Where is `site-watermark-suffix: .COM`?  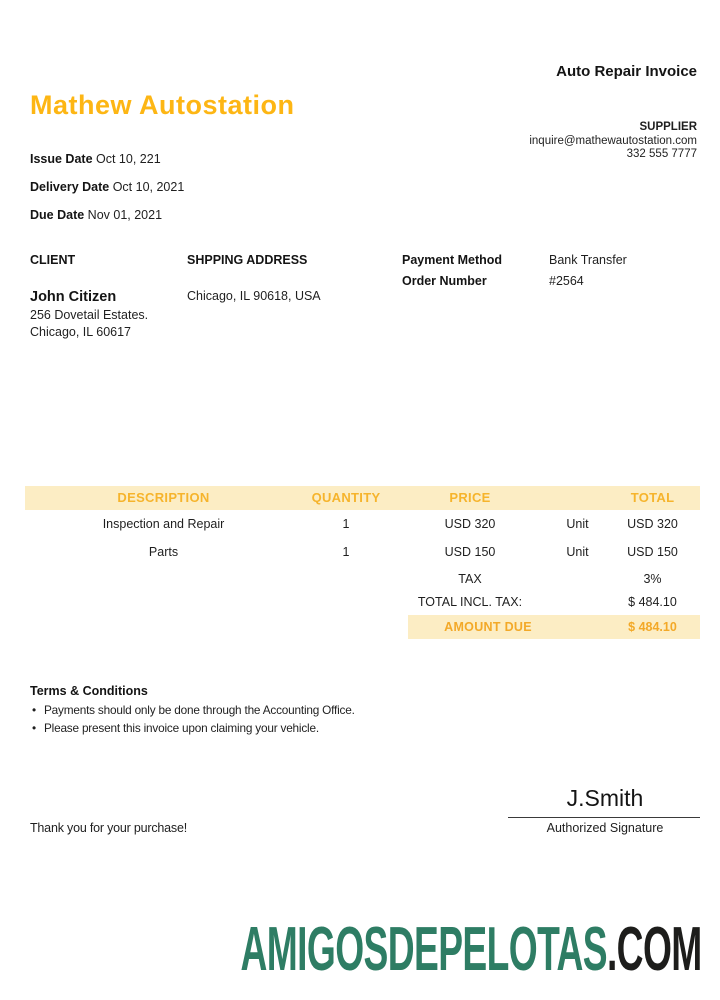
site-watermark-suffix: .COM is located at coordinates (654, 949).